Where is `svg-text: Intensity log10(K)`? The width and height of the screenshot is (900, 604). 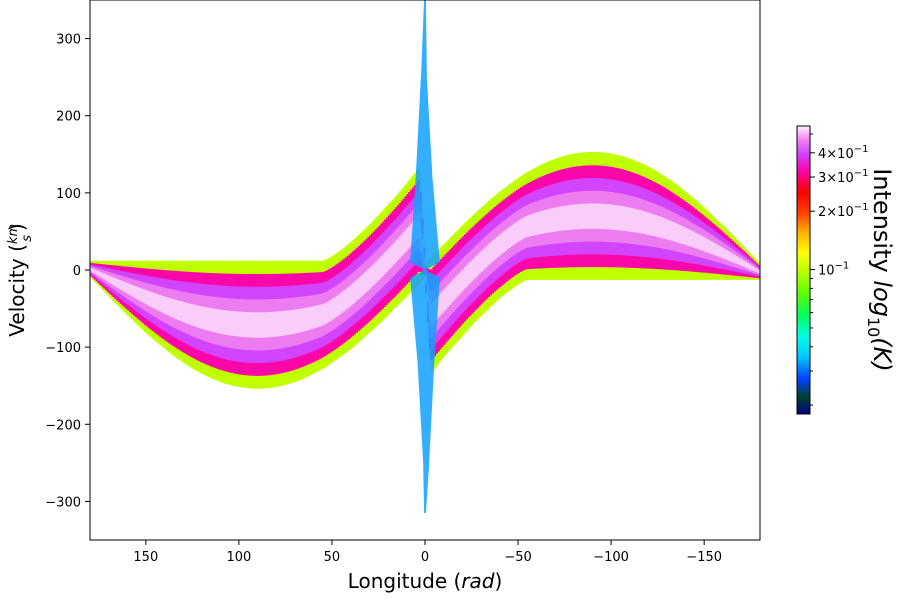 svg-text: Intensity log10(K) is located at coordinates (880, 270).